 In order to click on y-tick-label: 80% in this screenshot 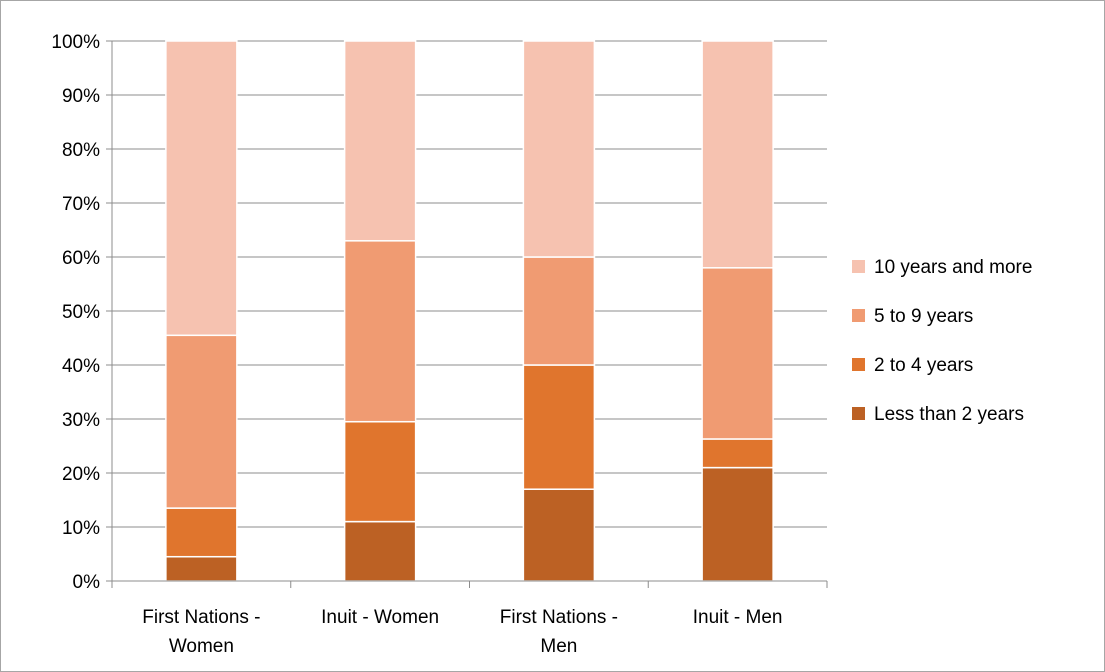, I will do `click(81, 150)`.